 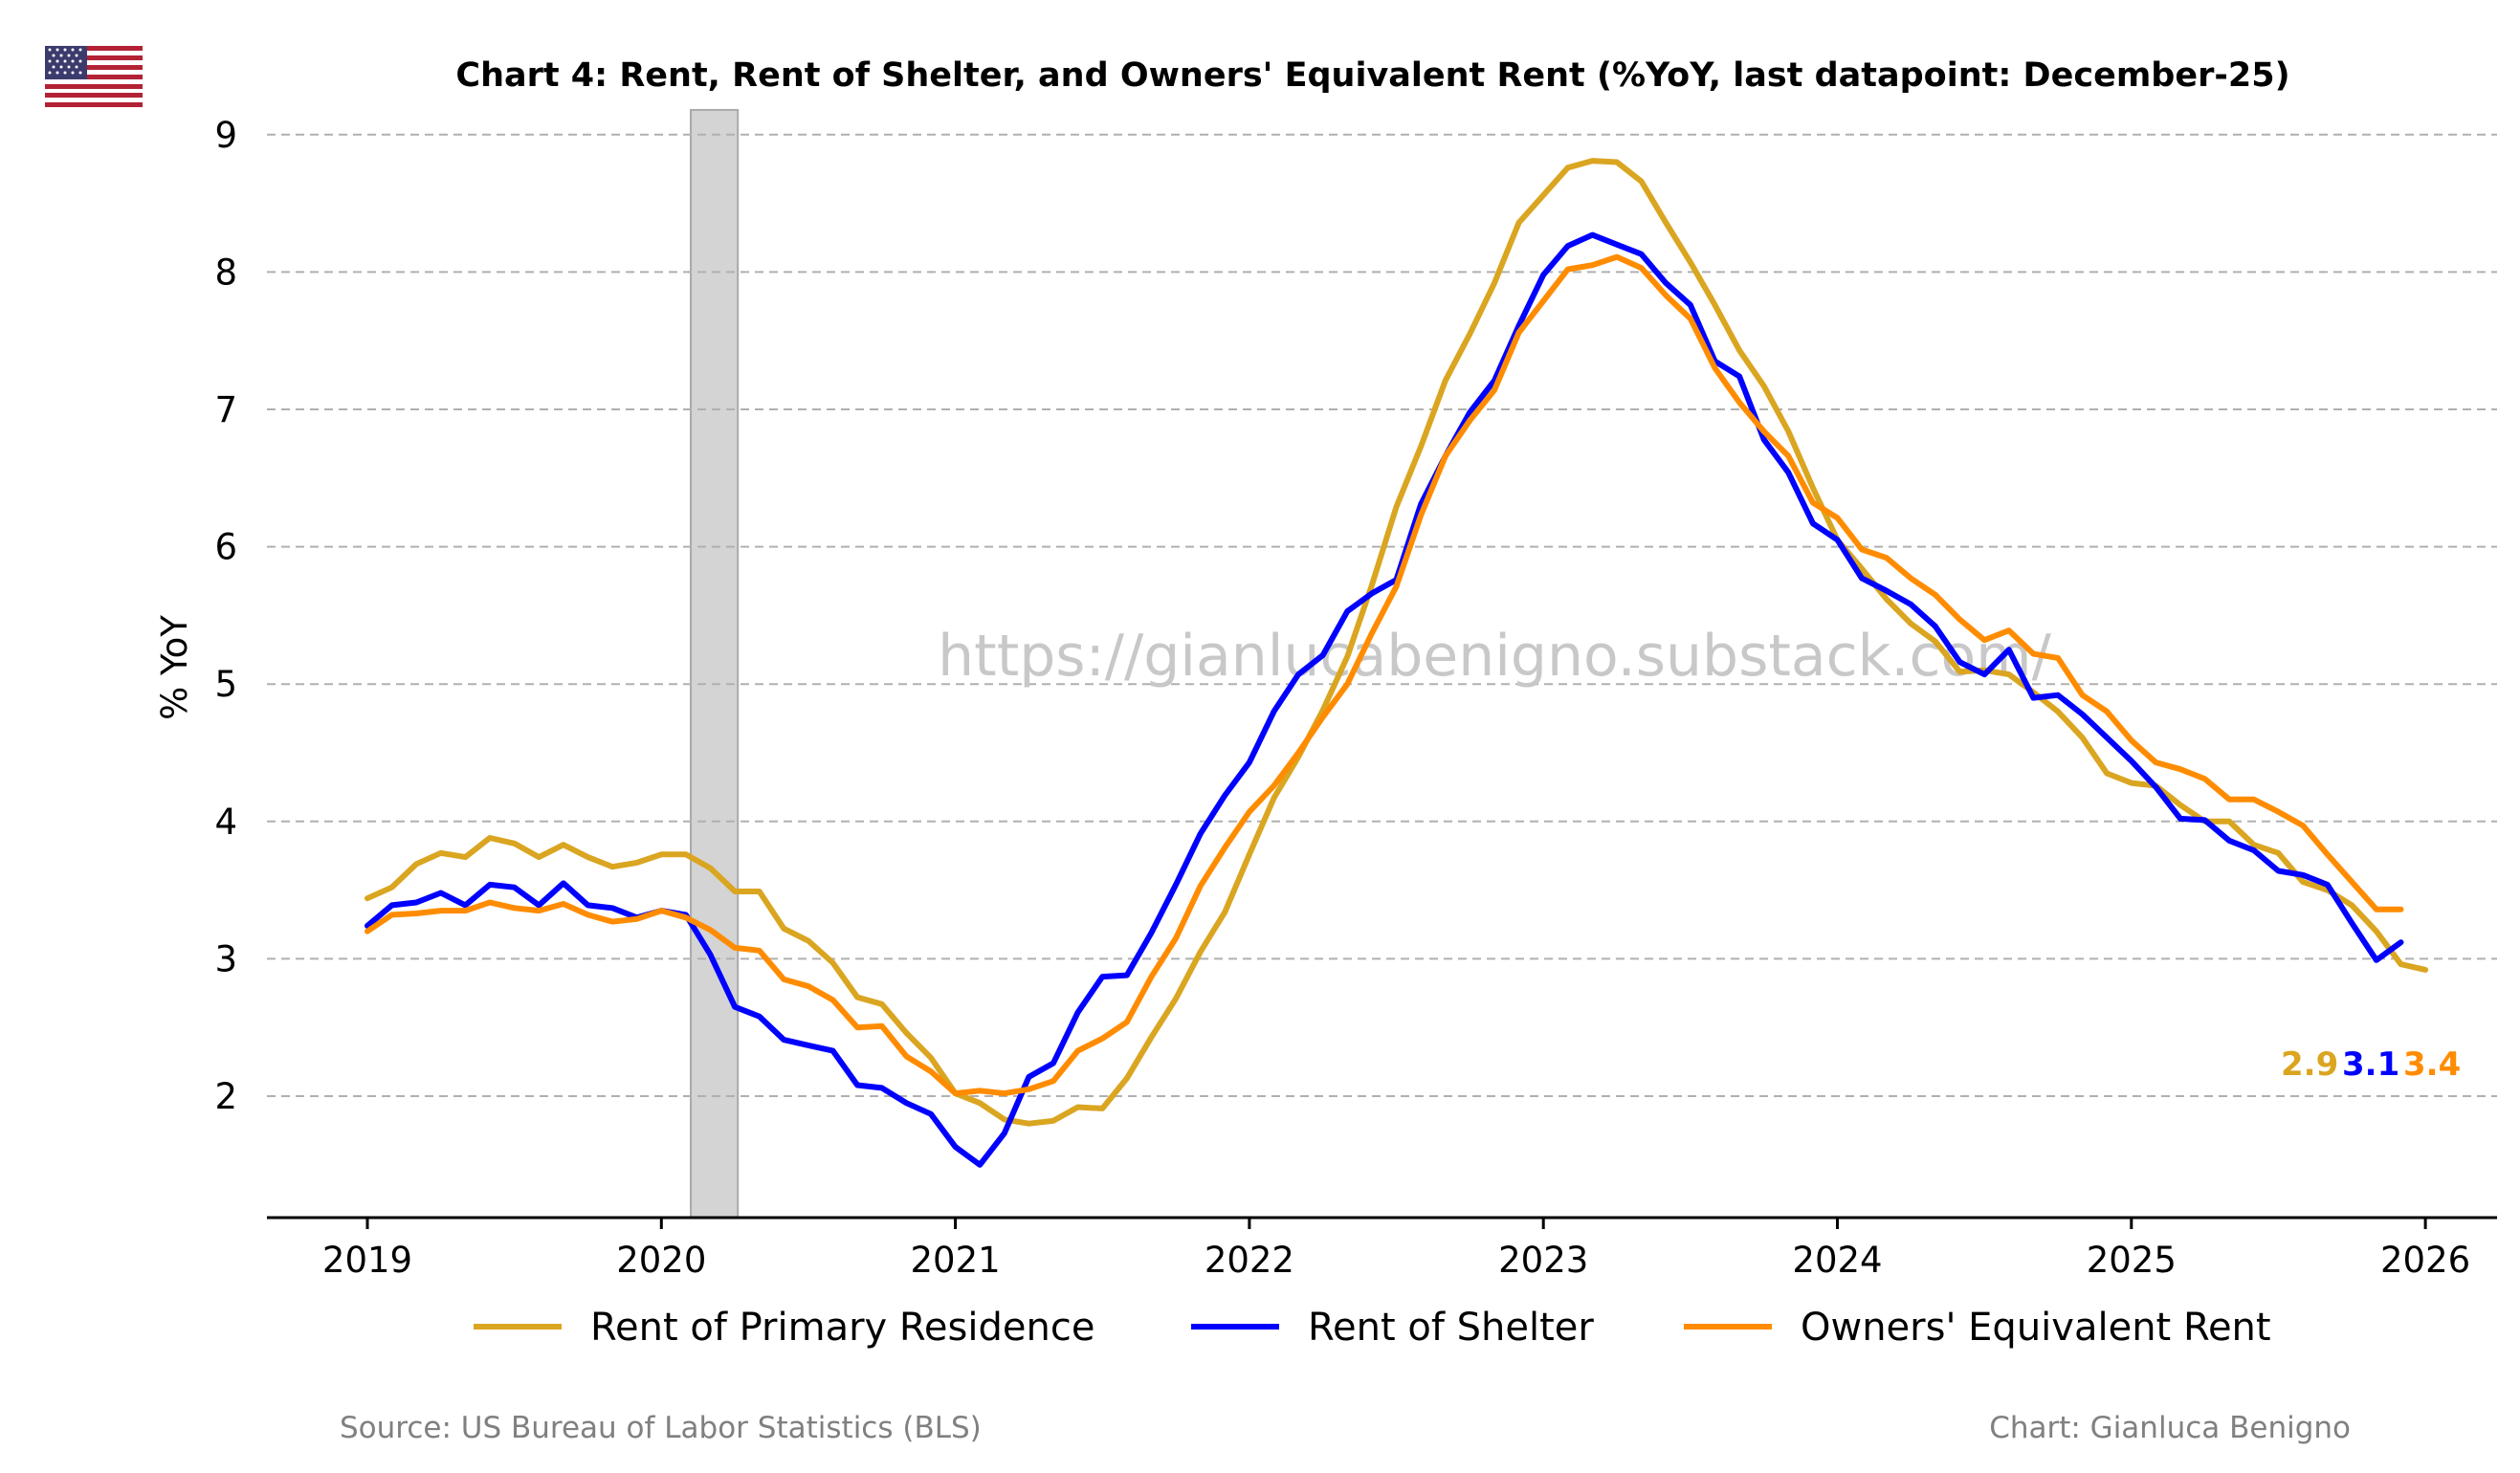 I want to click on end-value-labels: 2.9 3.1 3.4, so click(x=2371, y=1064).